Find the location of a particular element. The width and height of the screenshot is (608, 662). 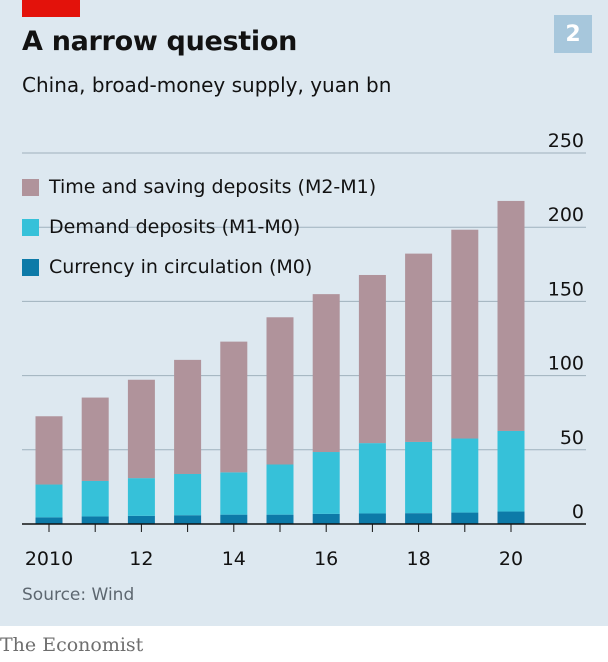

legend-item-currency: Currency in circulation (M0) is located at coordinates (167, 267).